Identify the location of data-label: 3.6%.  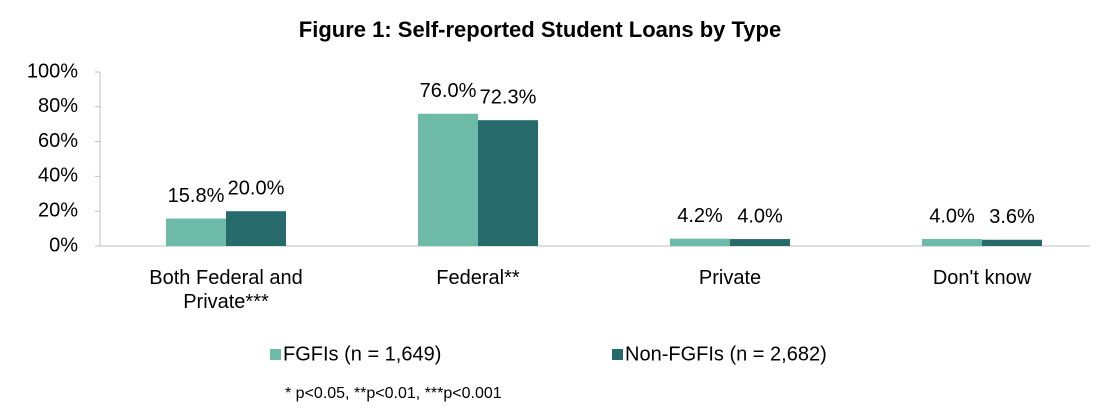
(1012, 217).